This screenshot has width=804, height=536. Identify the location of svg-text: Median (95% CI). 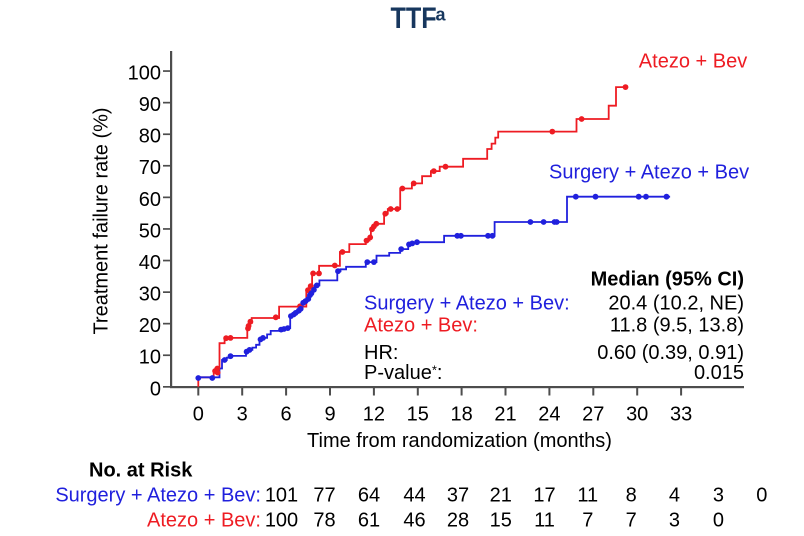
(667, 280).